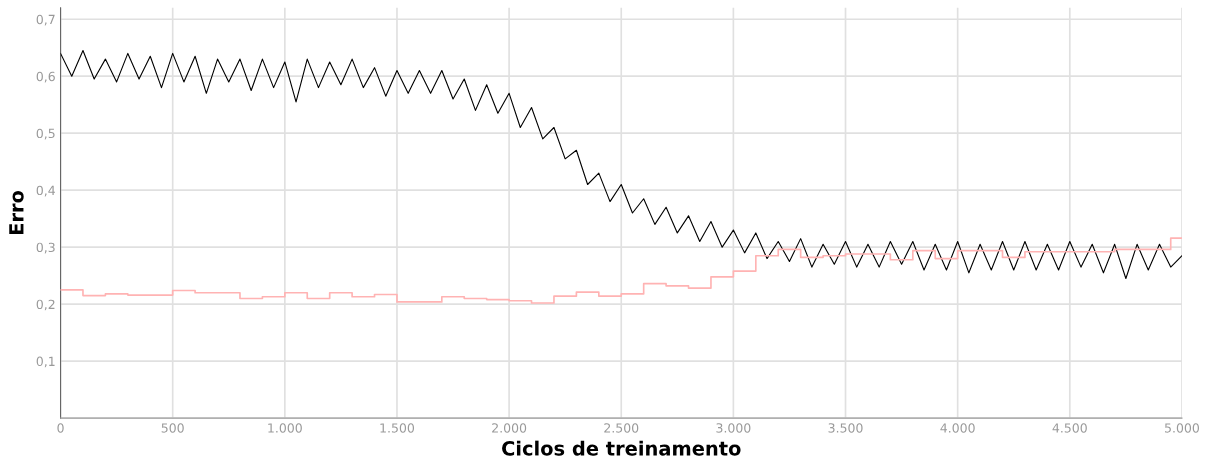  I want to click on x-tick-label: 1.000, so click(285, 428).